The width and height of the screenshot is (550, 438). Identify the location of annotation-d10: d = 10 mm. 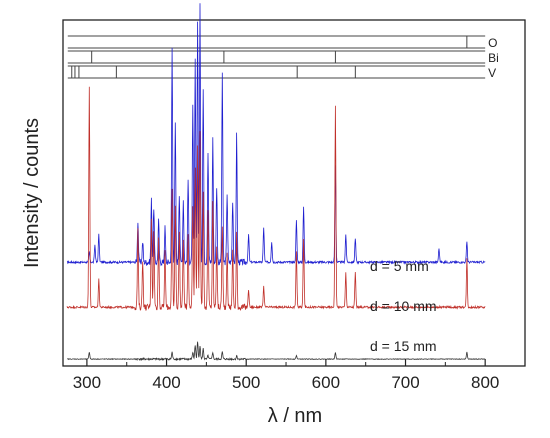
(403, 306).